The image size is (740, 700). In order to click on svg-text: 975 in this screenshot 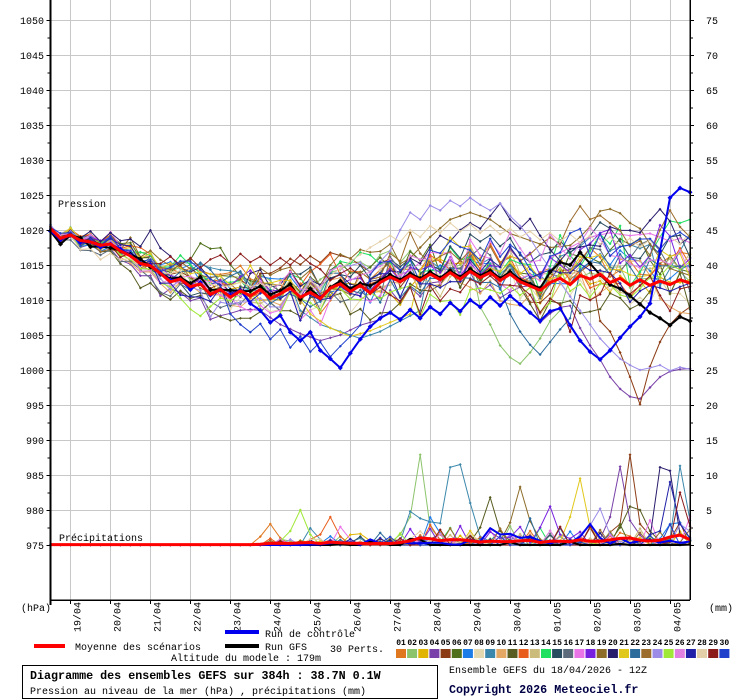, I will do `click(35, 547)`.